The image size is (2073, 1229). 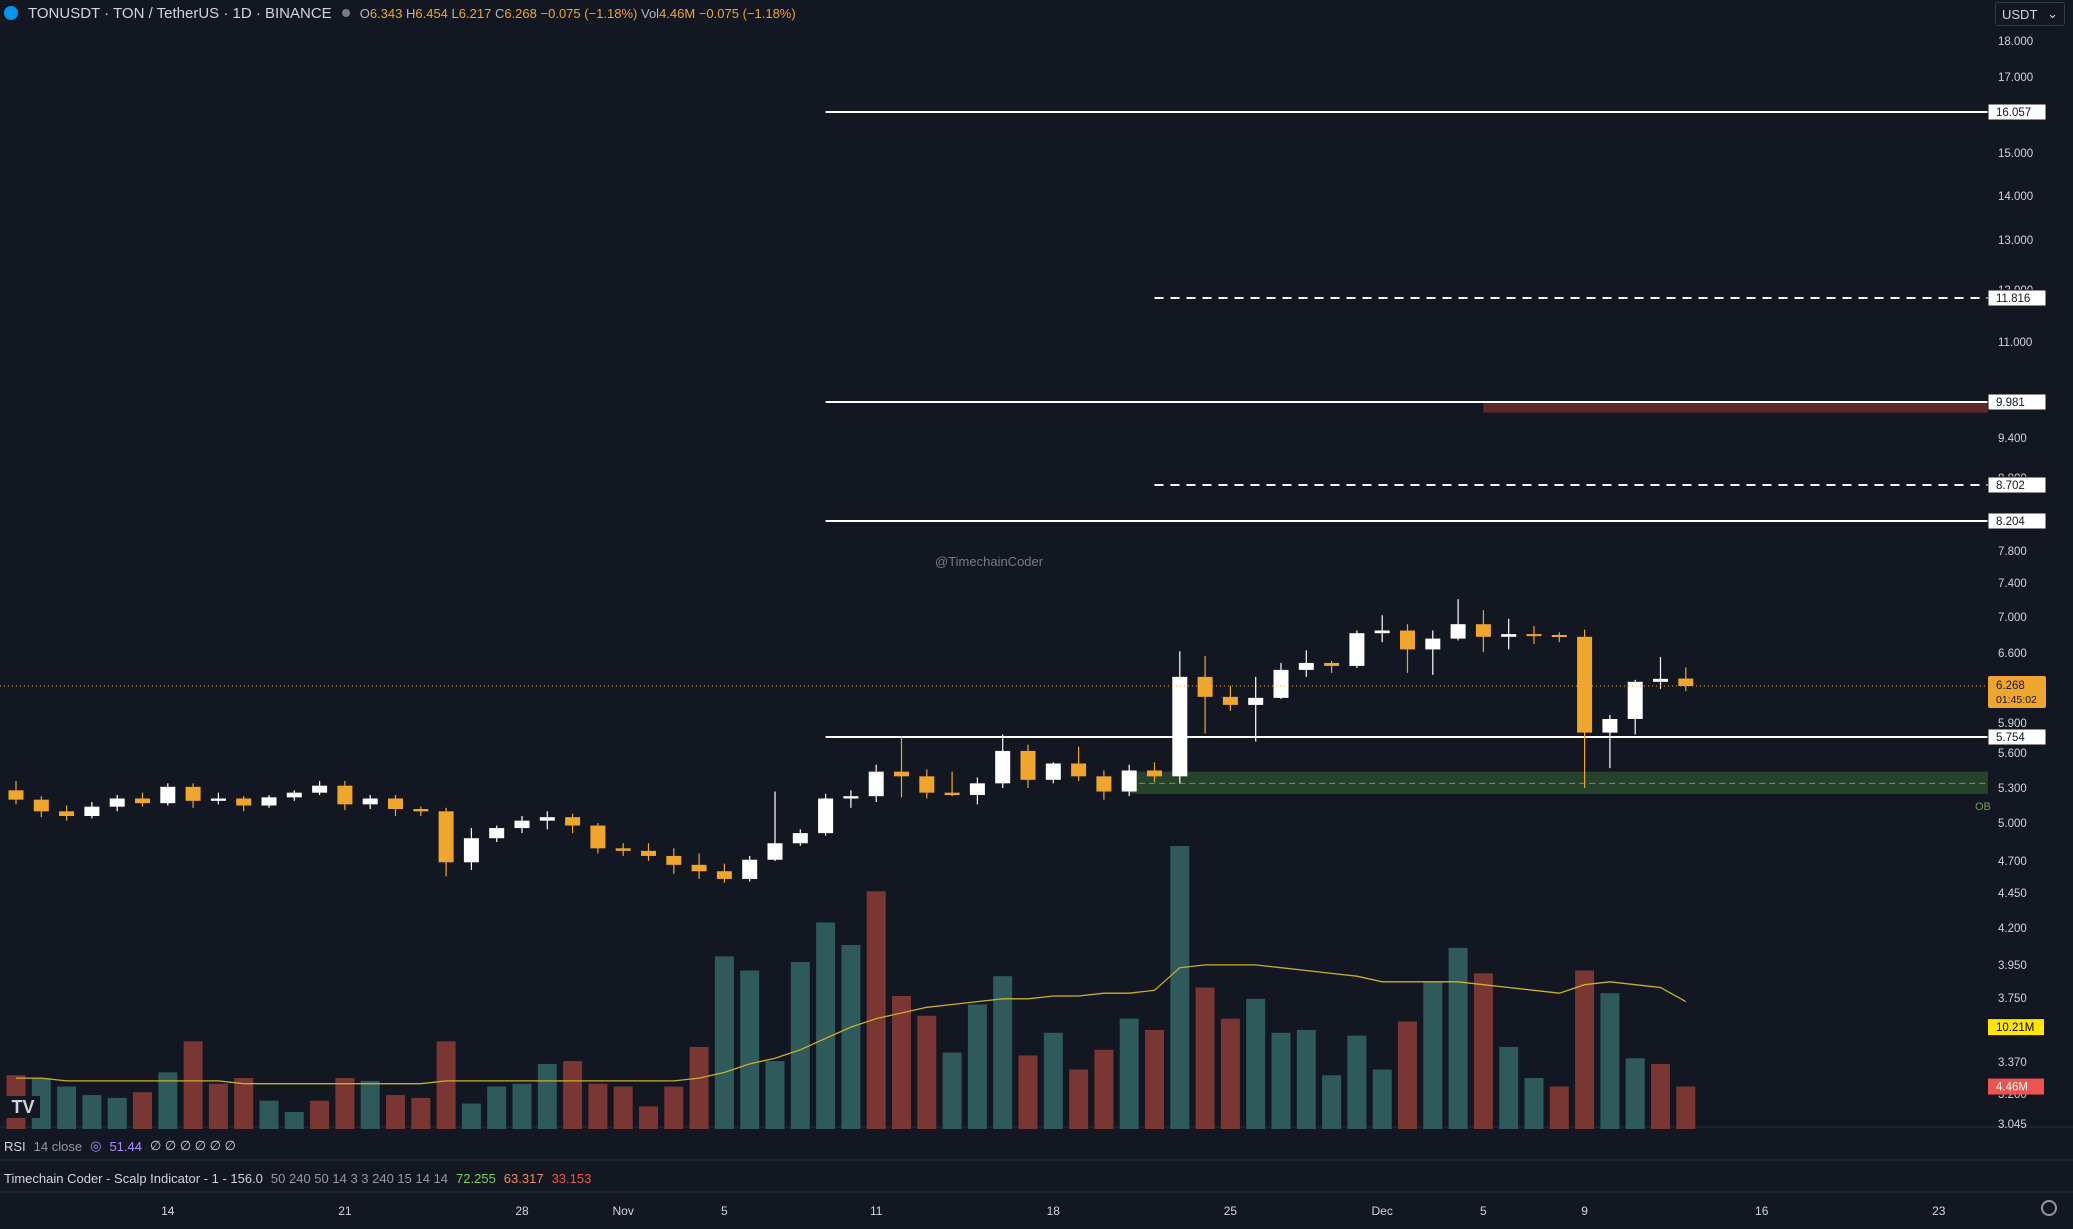 What do you see at coordinates (2012, 894) in the screenshot?
I see `price-tick-label: 4.450` at bounding box center [2012, 894].